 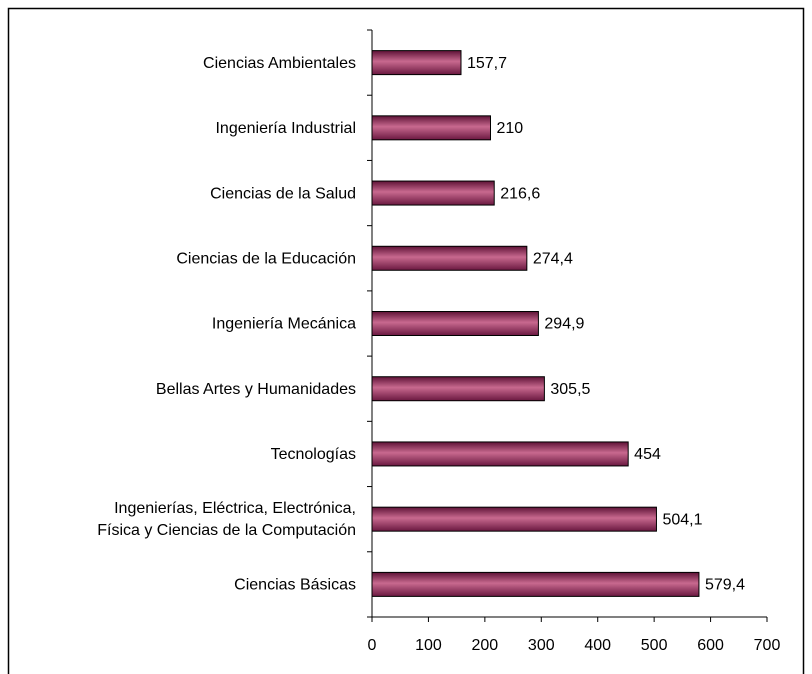 What do you see at coordinates (570, 389) in the screenshot?
I see `value-label: 305,5` at bounding box center [570, 389].